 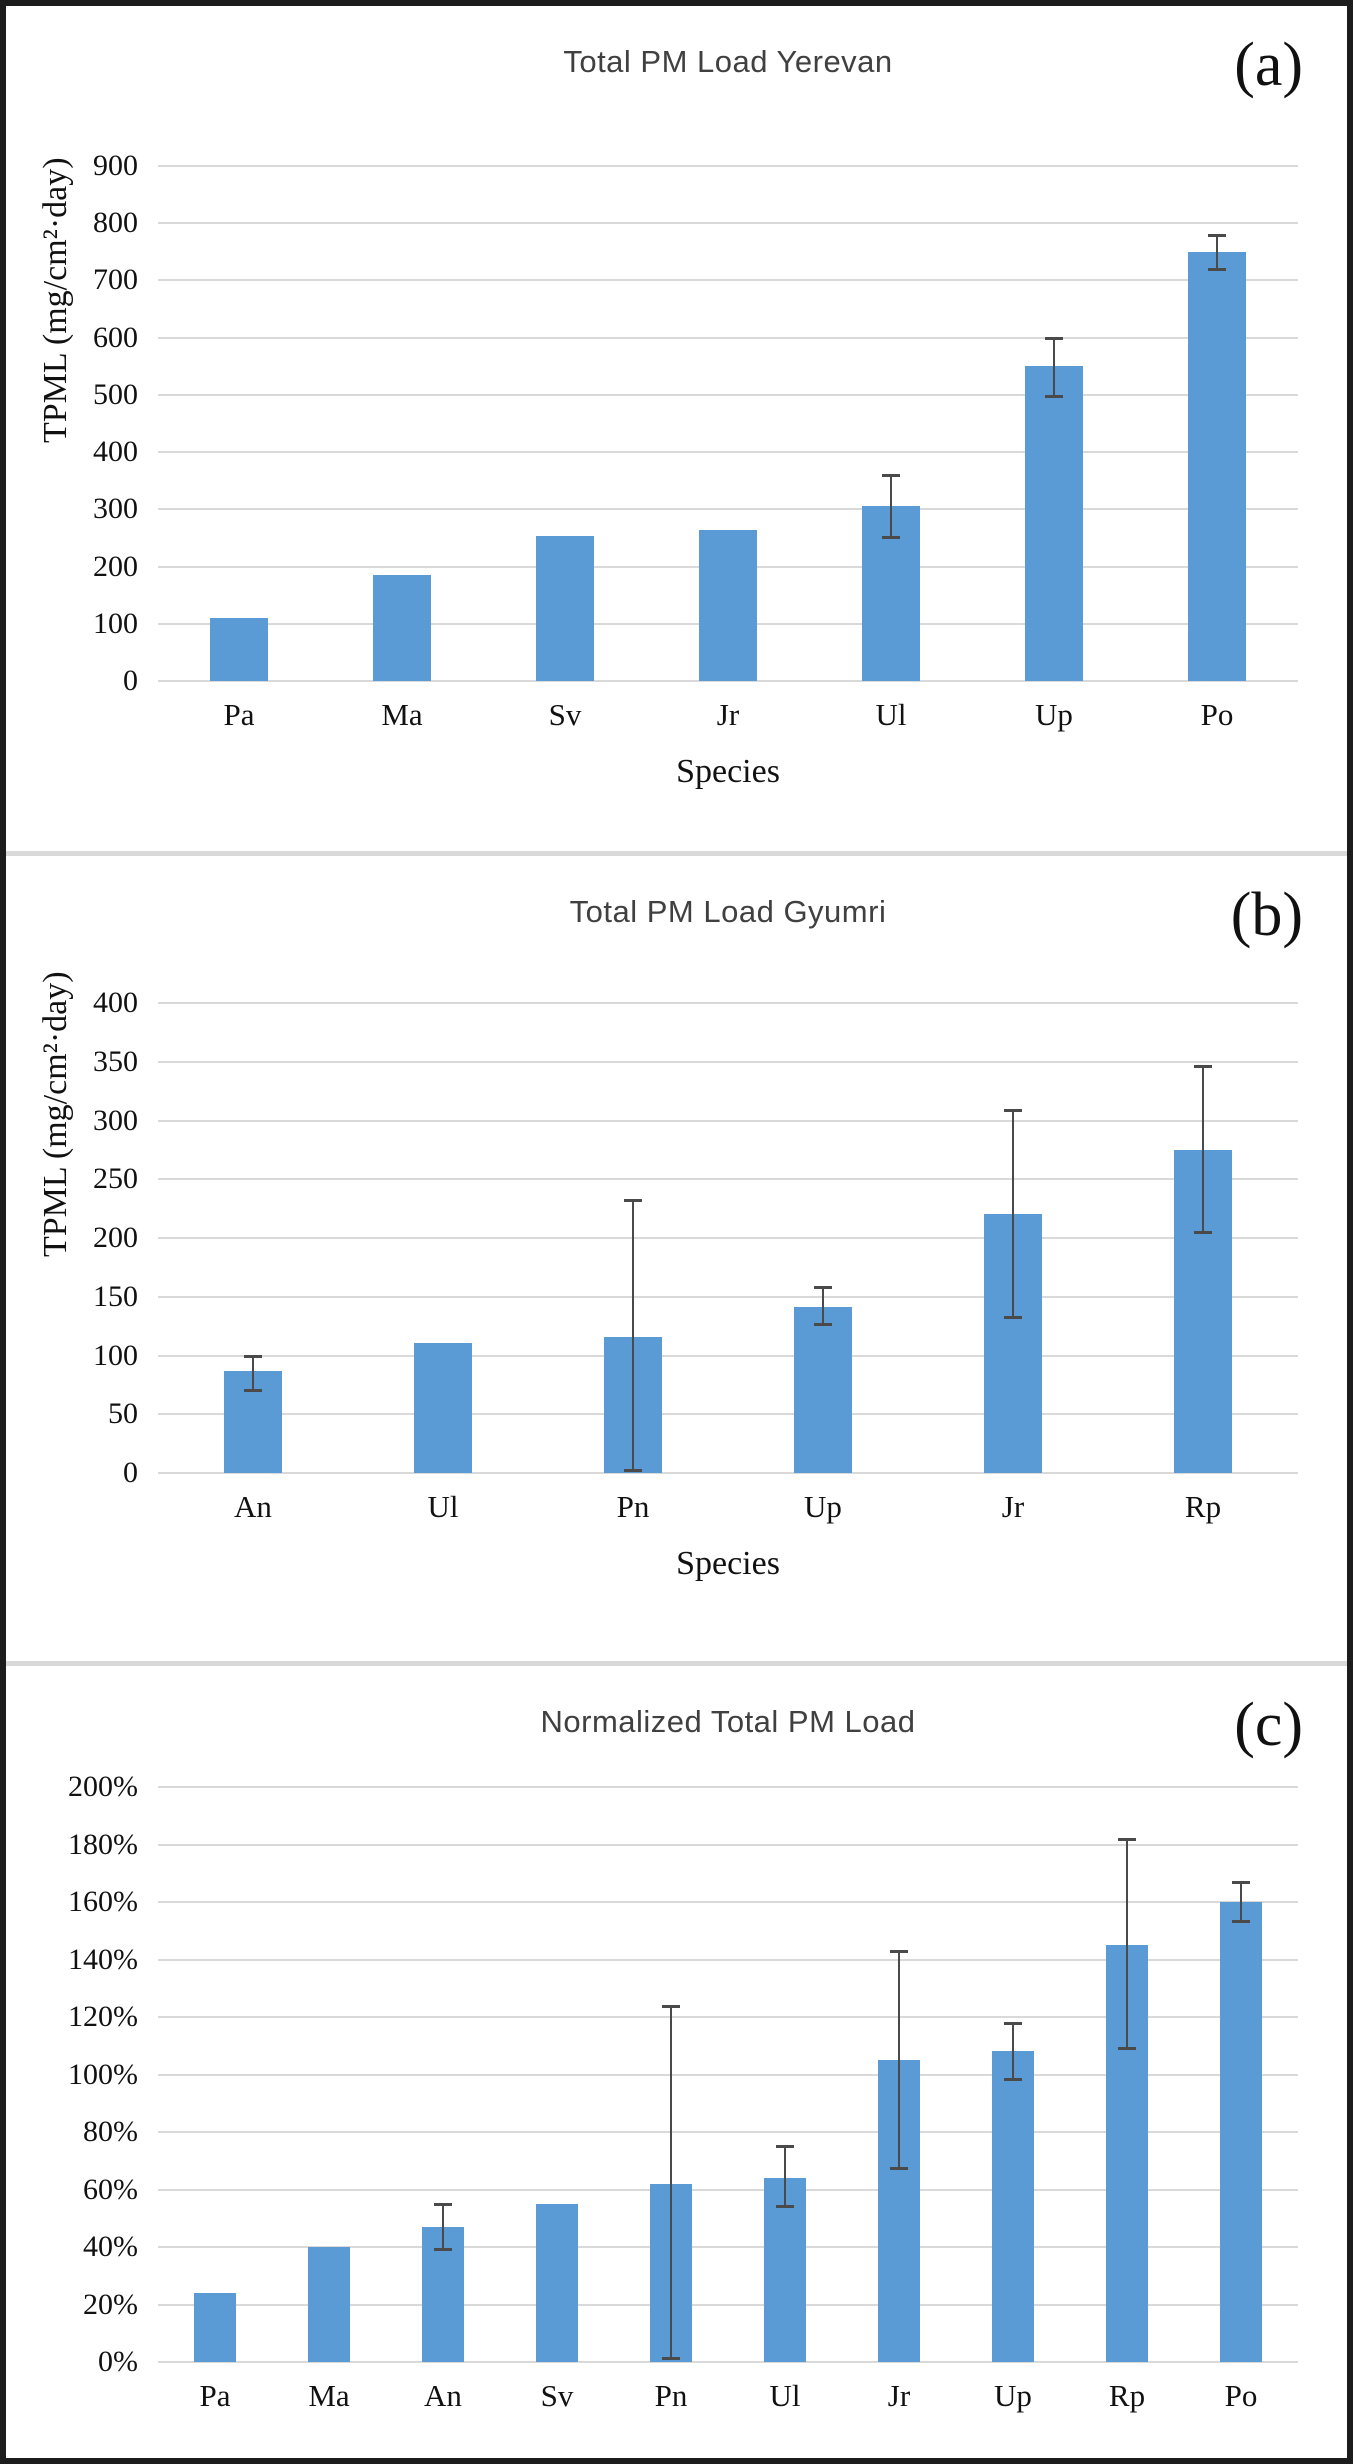 I want to click on y-tick-label: 40%, so click(x=110, y=2246).